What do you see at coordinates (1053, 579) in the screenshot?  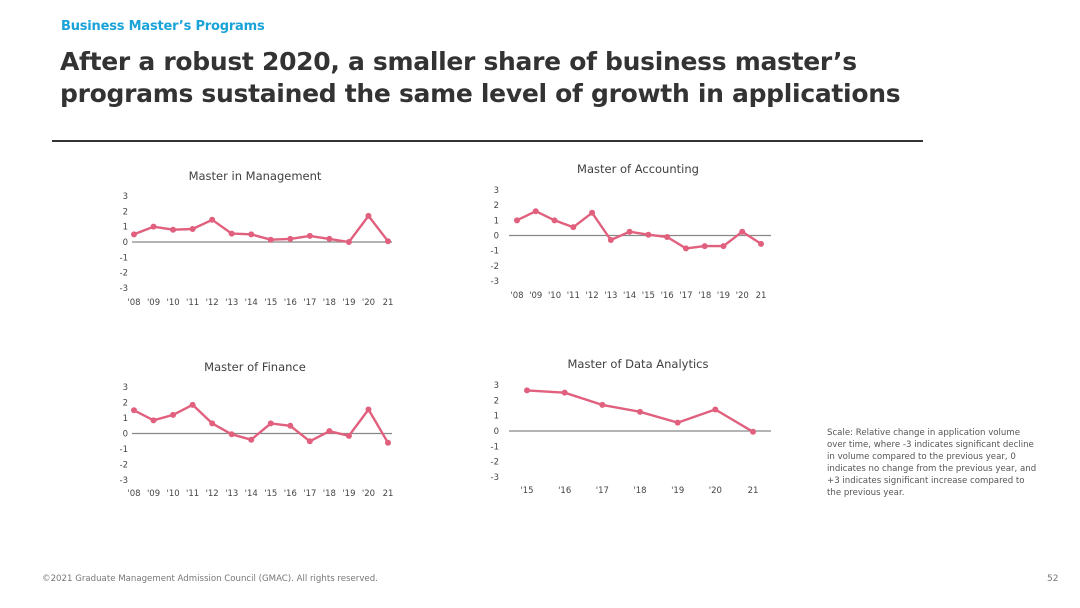 I see `page-number: 52` at bounding box center [1053, 579].